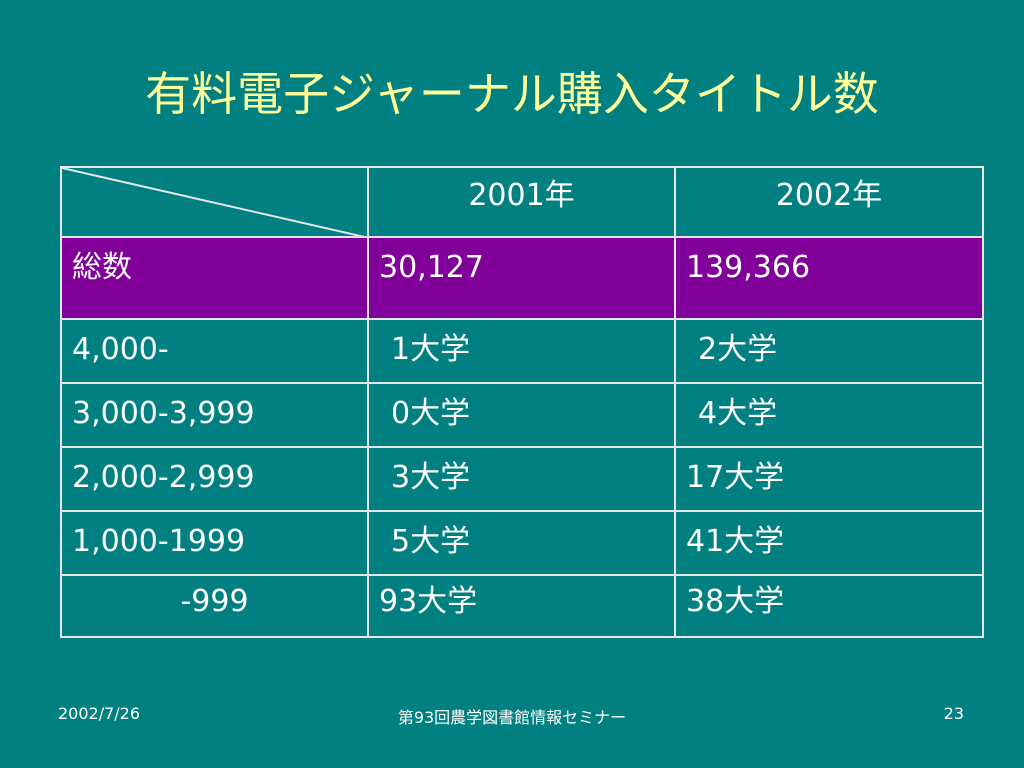 The image size is (1024, 768). What do you see at coordinates (512, 717) in the screenshot?
I see `footer-seminar-name: 第93回農学図書館情報セミナー` at bounding box center [512, 717].